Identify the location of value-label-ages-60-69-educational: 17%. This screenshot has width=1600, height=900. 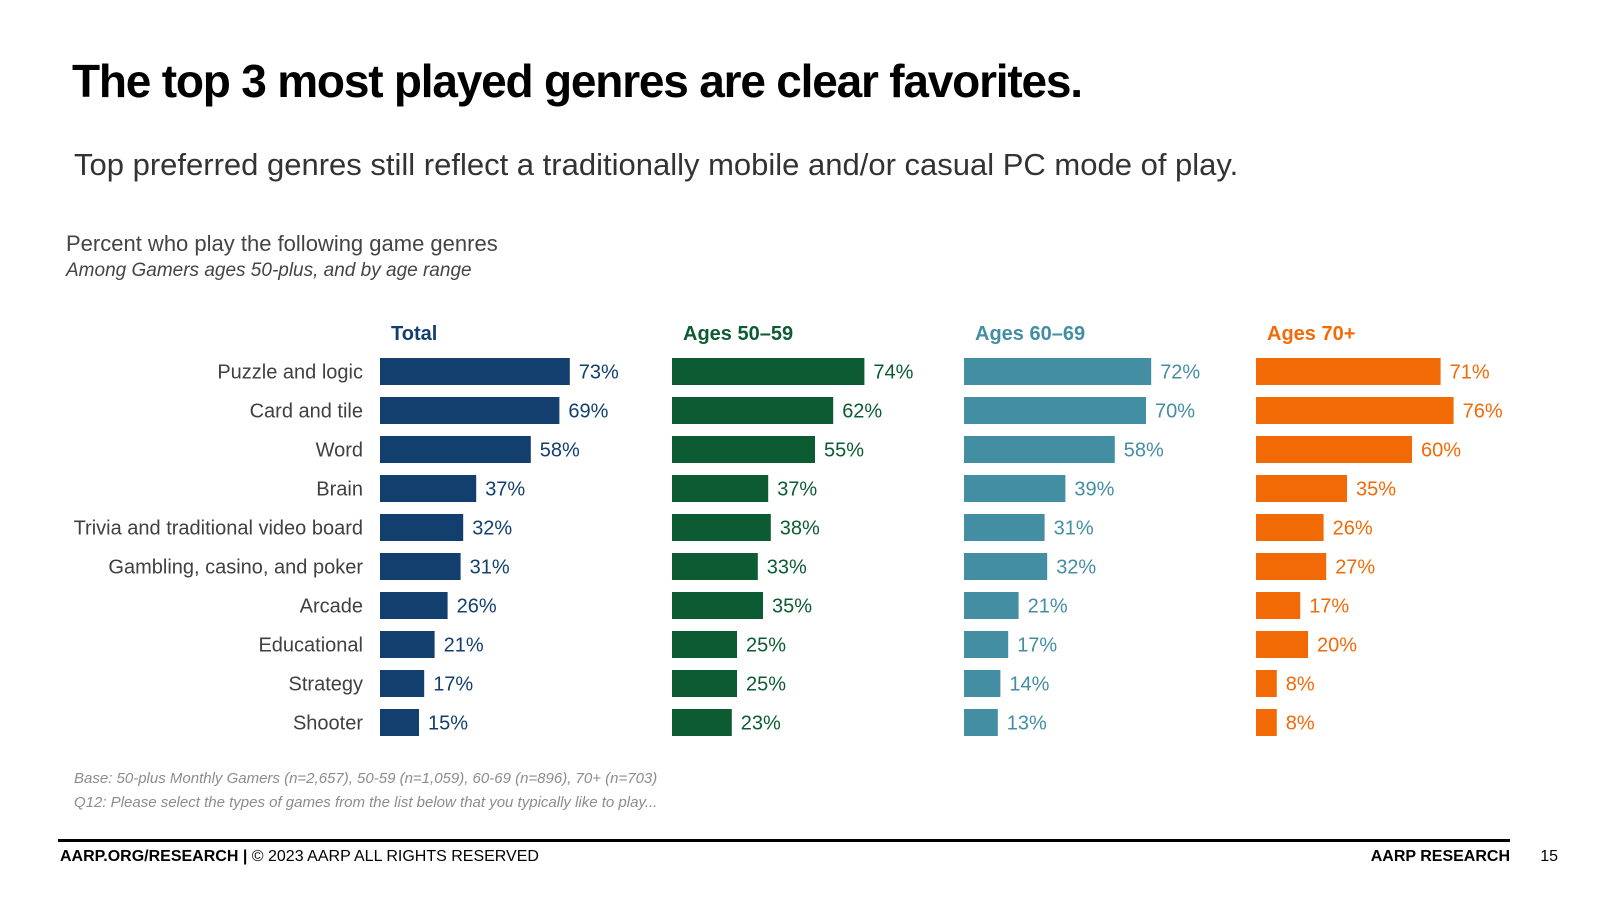
(1037, 646).